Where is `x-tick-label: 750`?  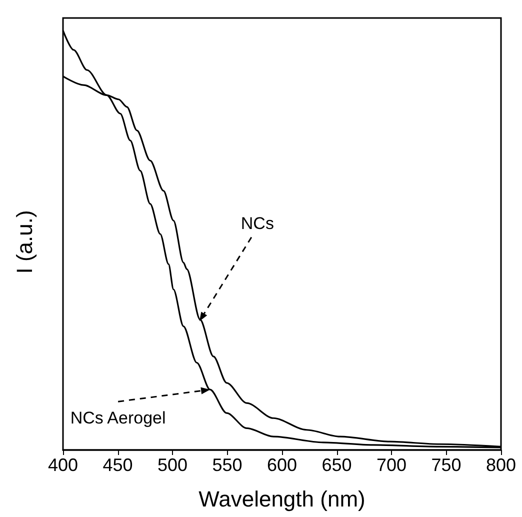
x-tick-label: 750 is located at coordinates (446, 465).